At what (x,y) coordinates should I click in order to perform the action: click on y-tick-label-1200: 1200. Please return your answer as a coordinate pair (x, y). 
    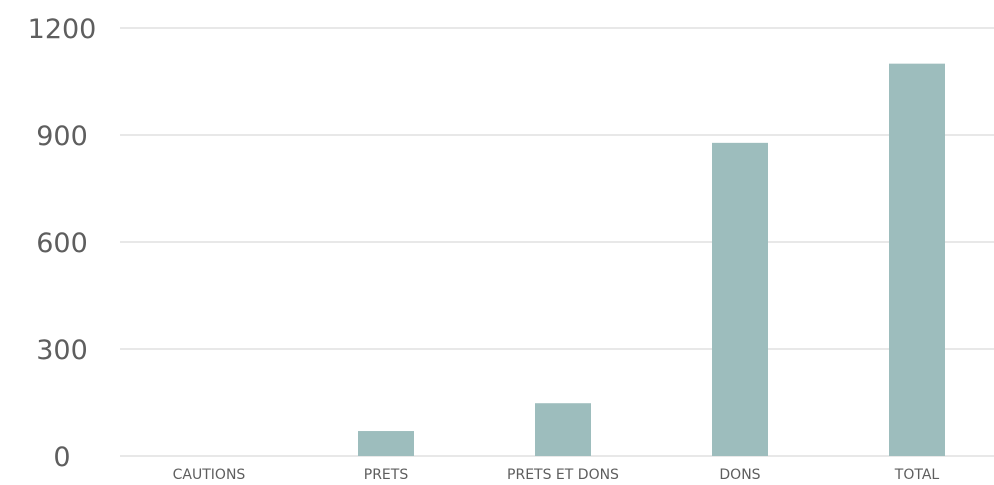
    Looking at the image, I should click on (62, 29).